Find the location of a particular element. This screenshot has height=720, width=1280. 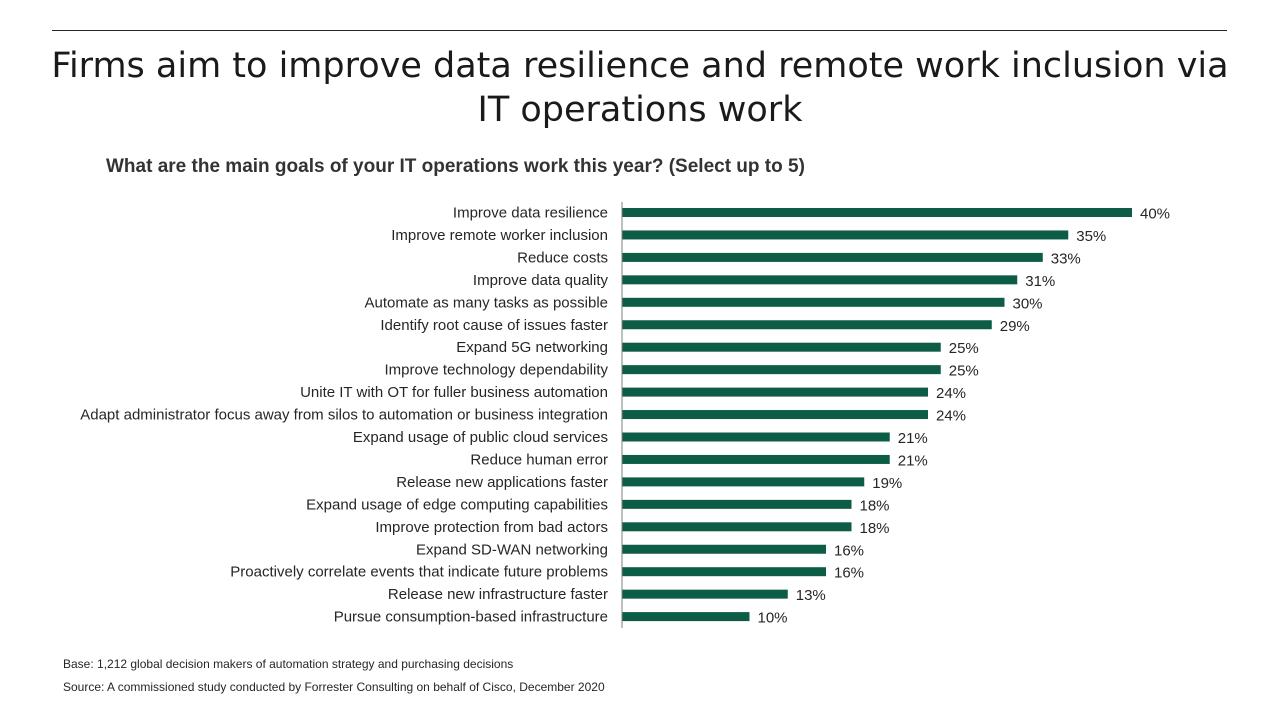

category-label: Release new applications faster is located at coordinates (502, 482).